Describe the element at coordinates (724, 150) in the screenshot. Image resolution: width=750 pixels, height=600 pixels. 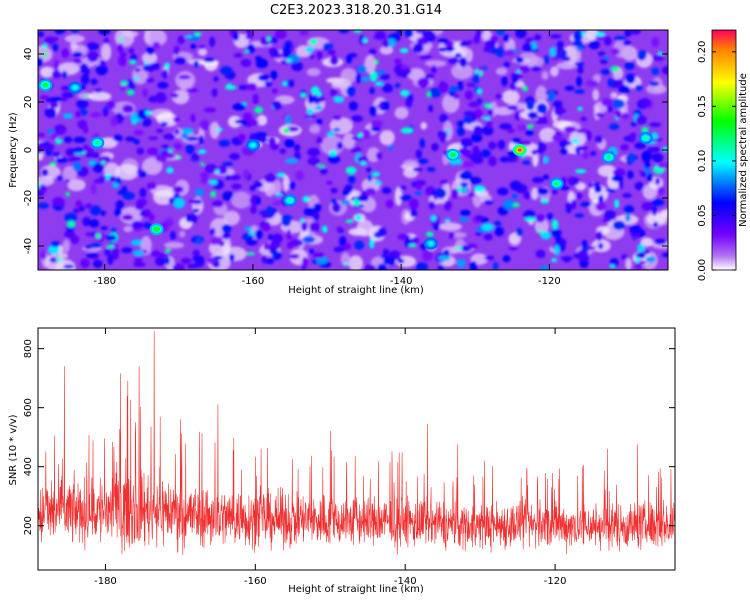
I see `colorbar-gradient` at that location.